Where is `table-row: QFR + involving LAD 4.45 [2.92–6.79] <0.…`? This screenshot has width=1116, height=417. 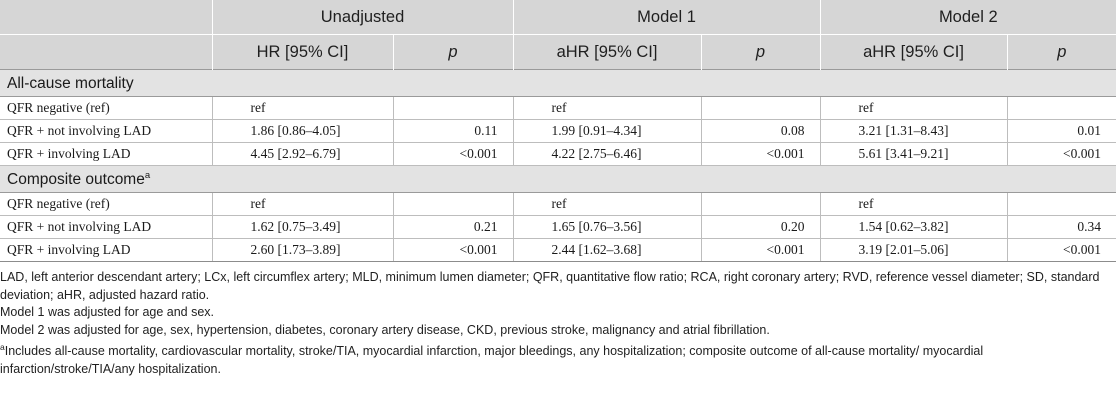
table-row: QFR + involving LAD 4.45 [2.92–6.79] <0.… is located at coordinates (558, 154).